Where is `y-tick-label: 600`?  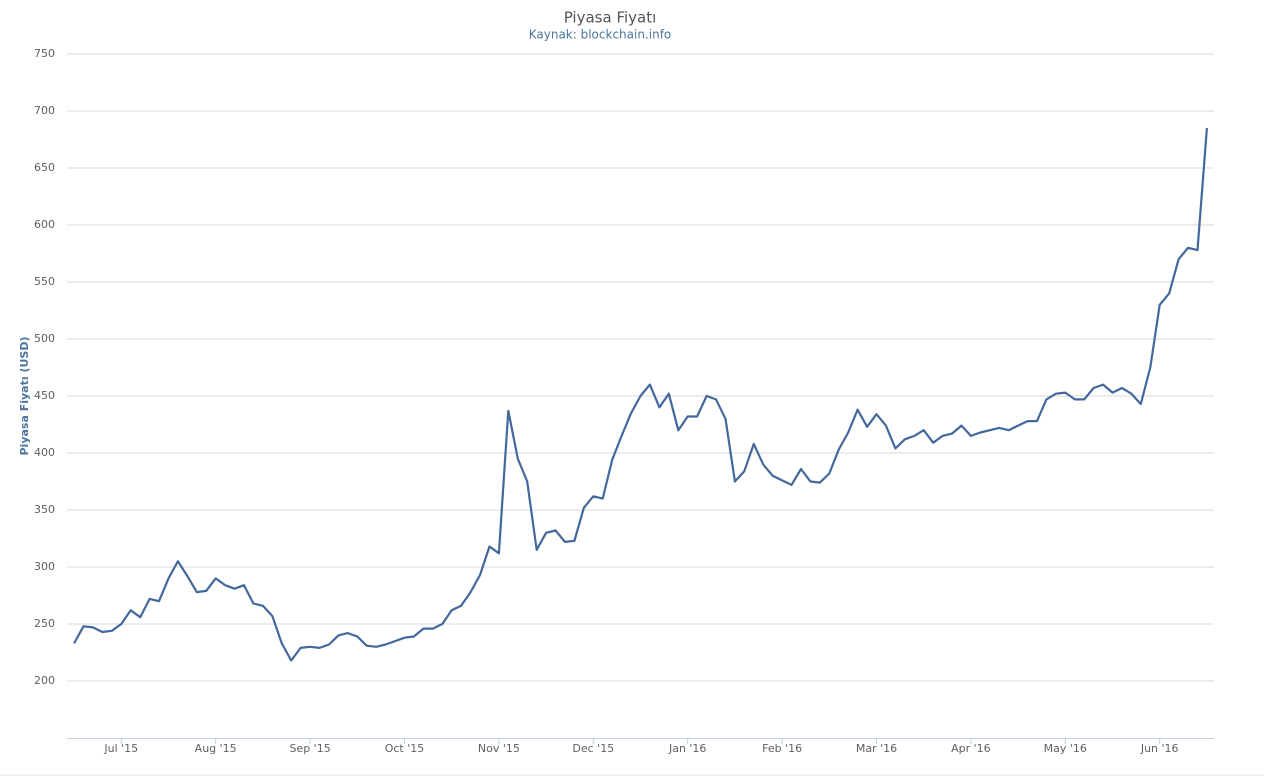 y-tick-label: 600 is located at coordinates (44, 224).